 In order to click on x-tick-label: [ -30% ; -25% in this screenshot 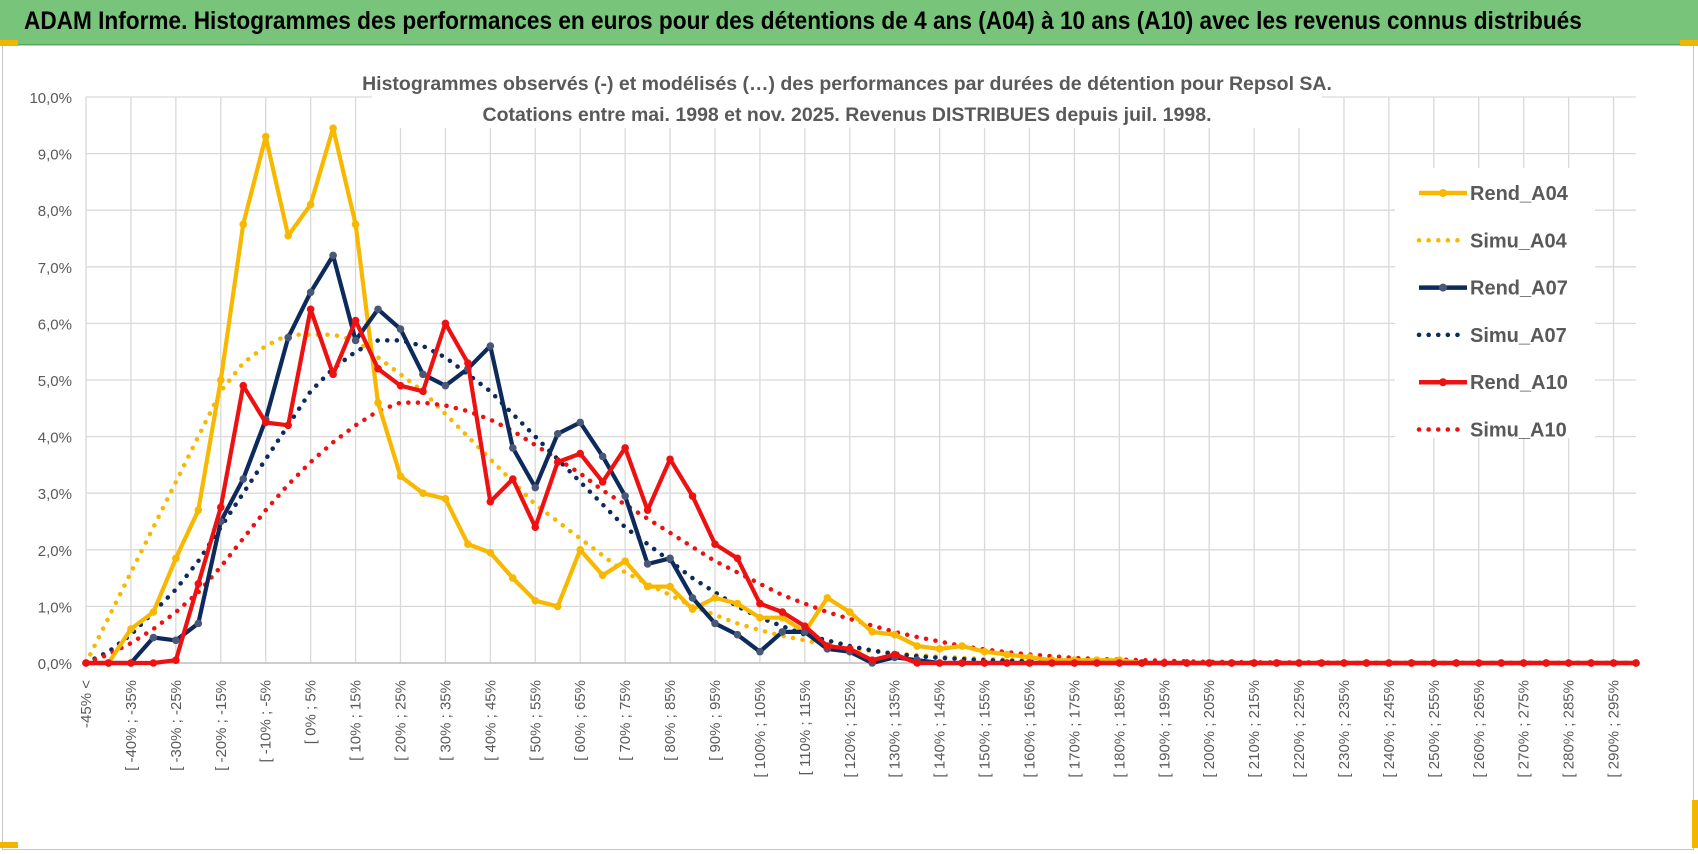, I will do `click(176, 725)`.